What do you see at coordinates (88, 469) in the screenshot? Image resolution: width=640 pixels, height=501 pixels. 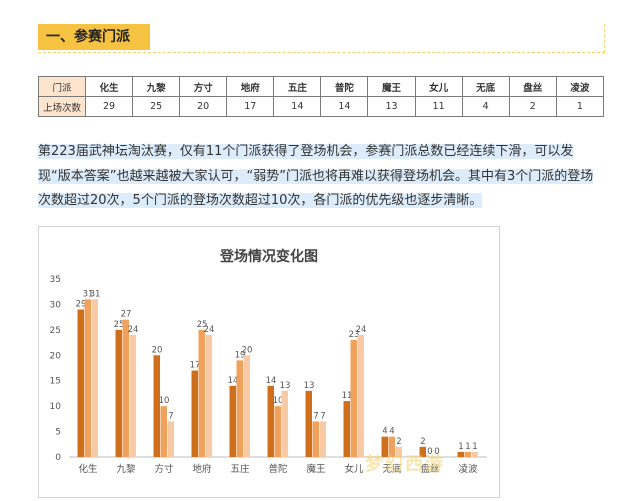 I see `x-tick-label: 化生` at bounding box center [88, 469].